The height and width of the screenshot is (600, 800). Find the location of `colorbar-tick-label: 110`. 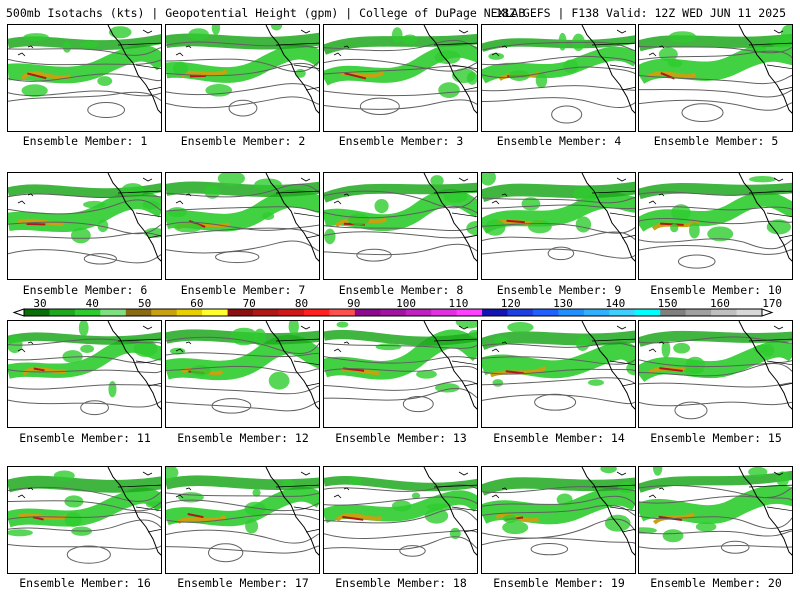

colorbar-tick-label: 110 is located at coordinates (458, 303).